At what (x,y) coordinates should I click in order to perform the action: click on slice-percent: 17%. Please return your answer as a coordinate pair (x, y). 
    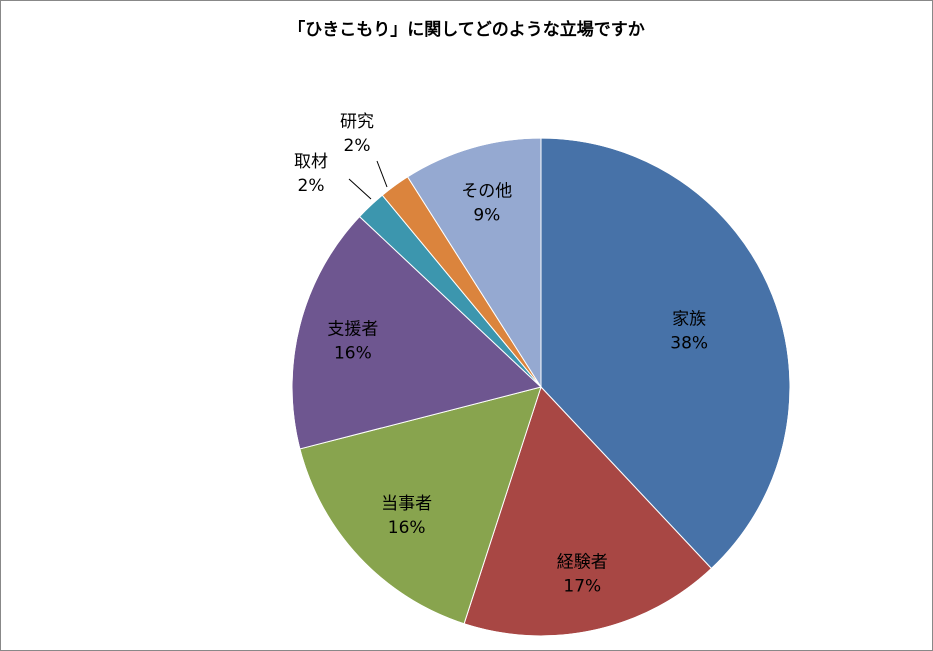
    Looking at the image, I should click on (582, 587).